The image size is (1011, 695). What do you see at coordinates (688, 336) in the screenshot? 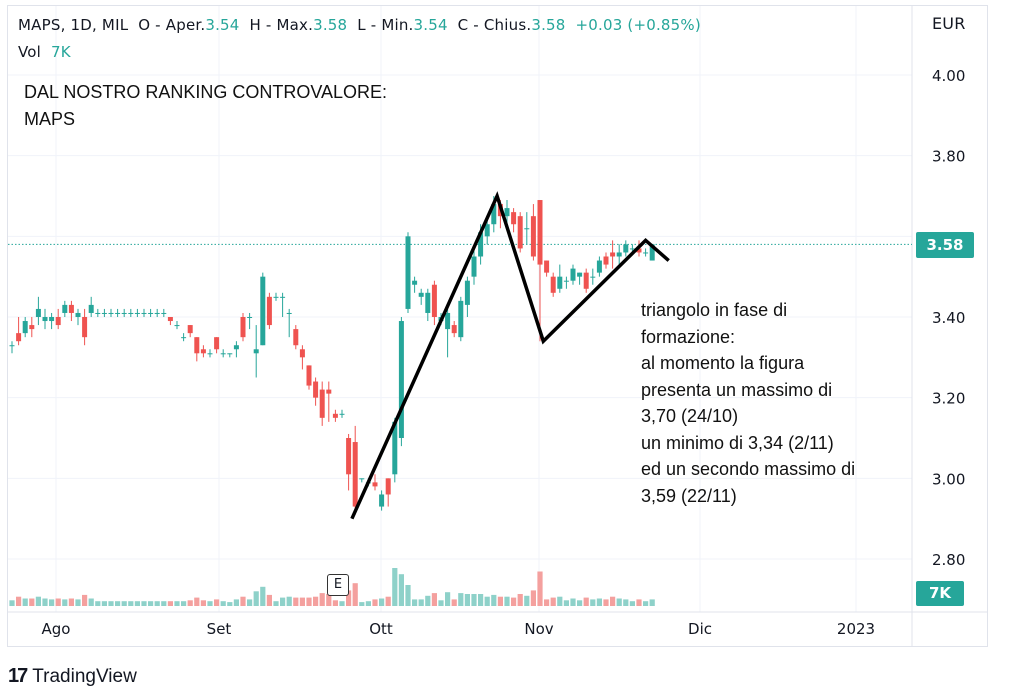
I see `annotation-line: formazione:` at bounding box center [688, 336].